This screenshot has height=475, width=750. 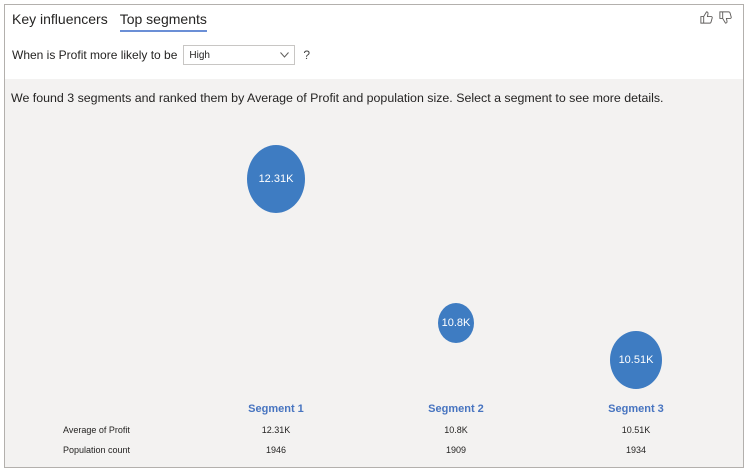 I want to click on row-label-average-of-profit: Average of Profit, so click(x=96, y=430).